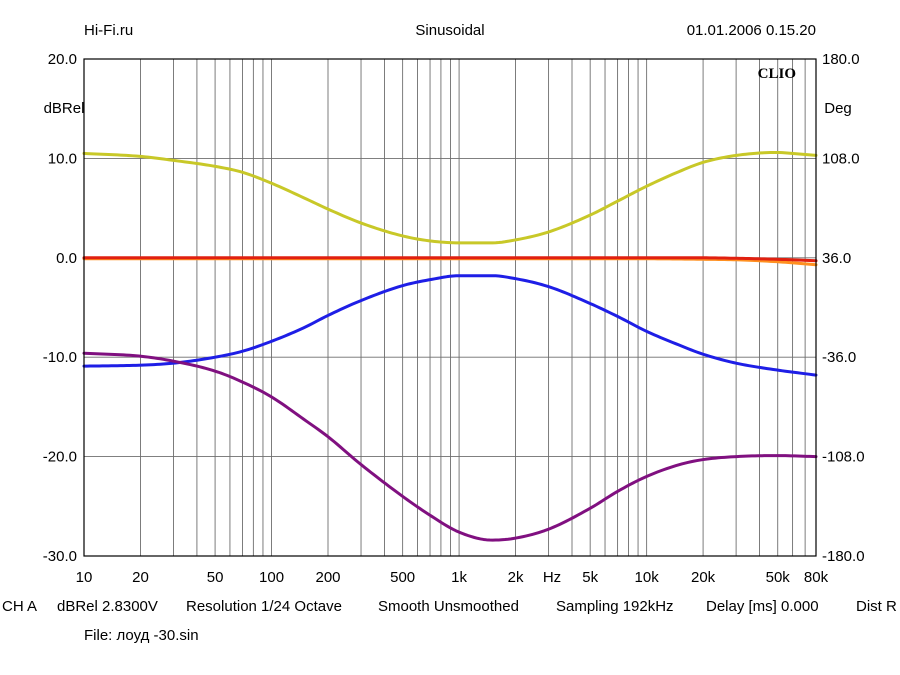 The image size is (900, 675). I want to click on y-left-tick-label: 10.0, so click(62, 158).